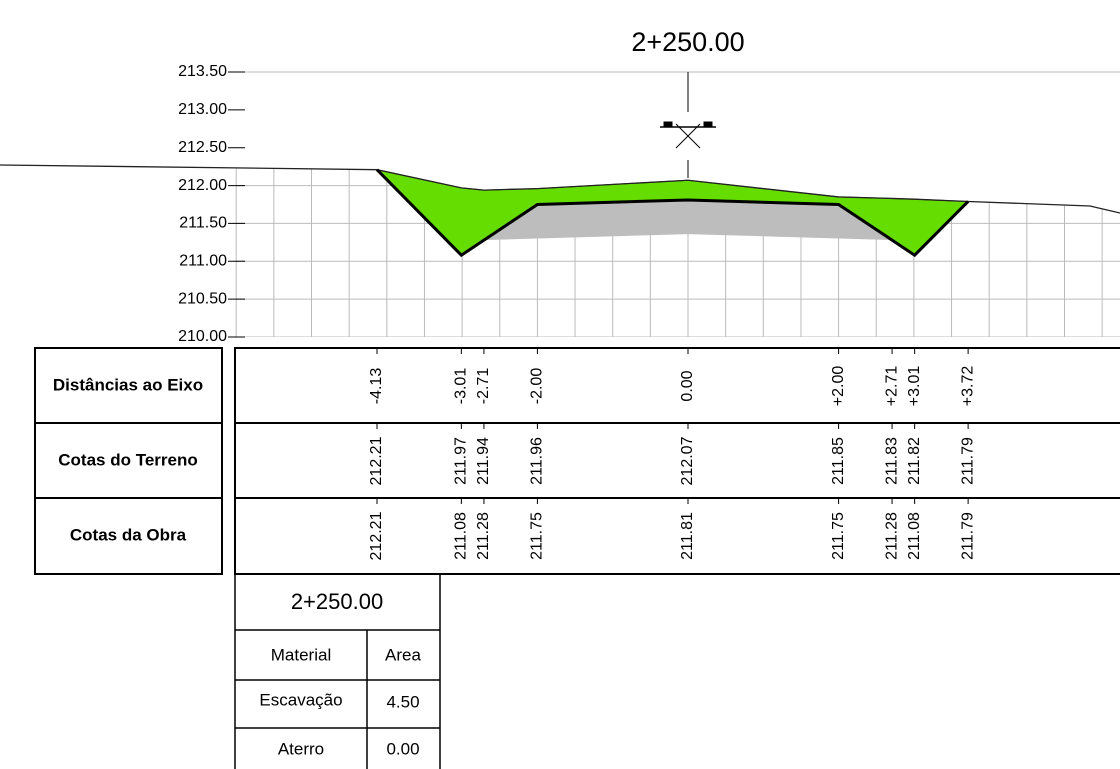  Describe the element at coordinates (128, 534) in the screenshot. I see `row-label: Cotas da Obra` at that location.